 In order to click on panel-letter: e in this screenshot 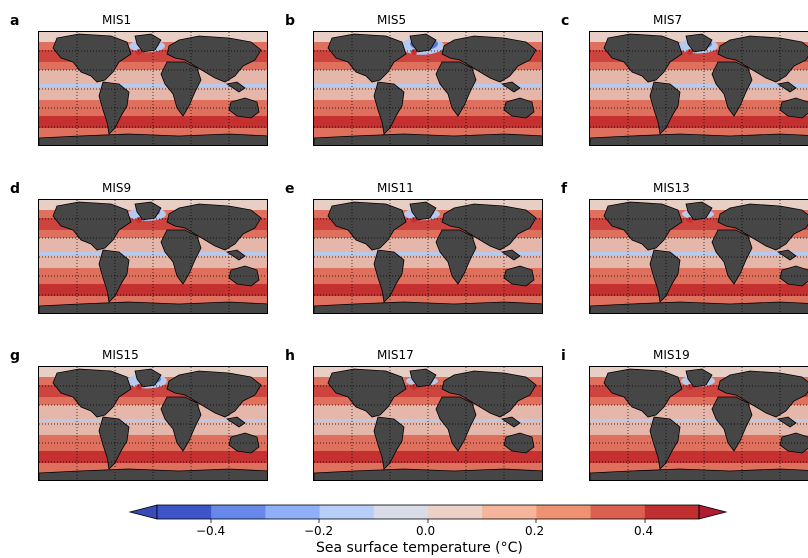, I will do `click(290, 189)`.